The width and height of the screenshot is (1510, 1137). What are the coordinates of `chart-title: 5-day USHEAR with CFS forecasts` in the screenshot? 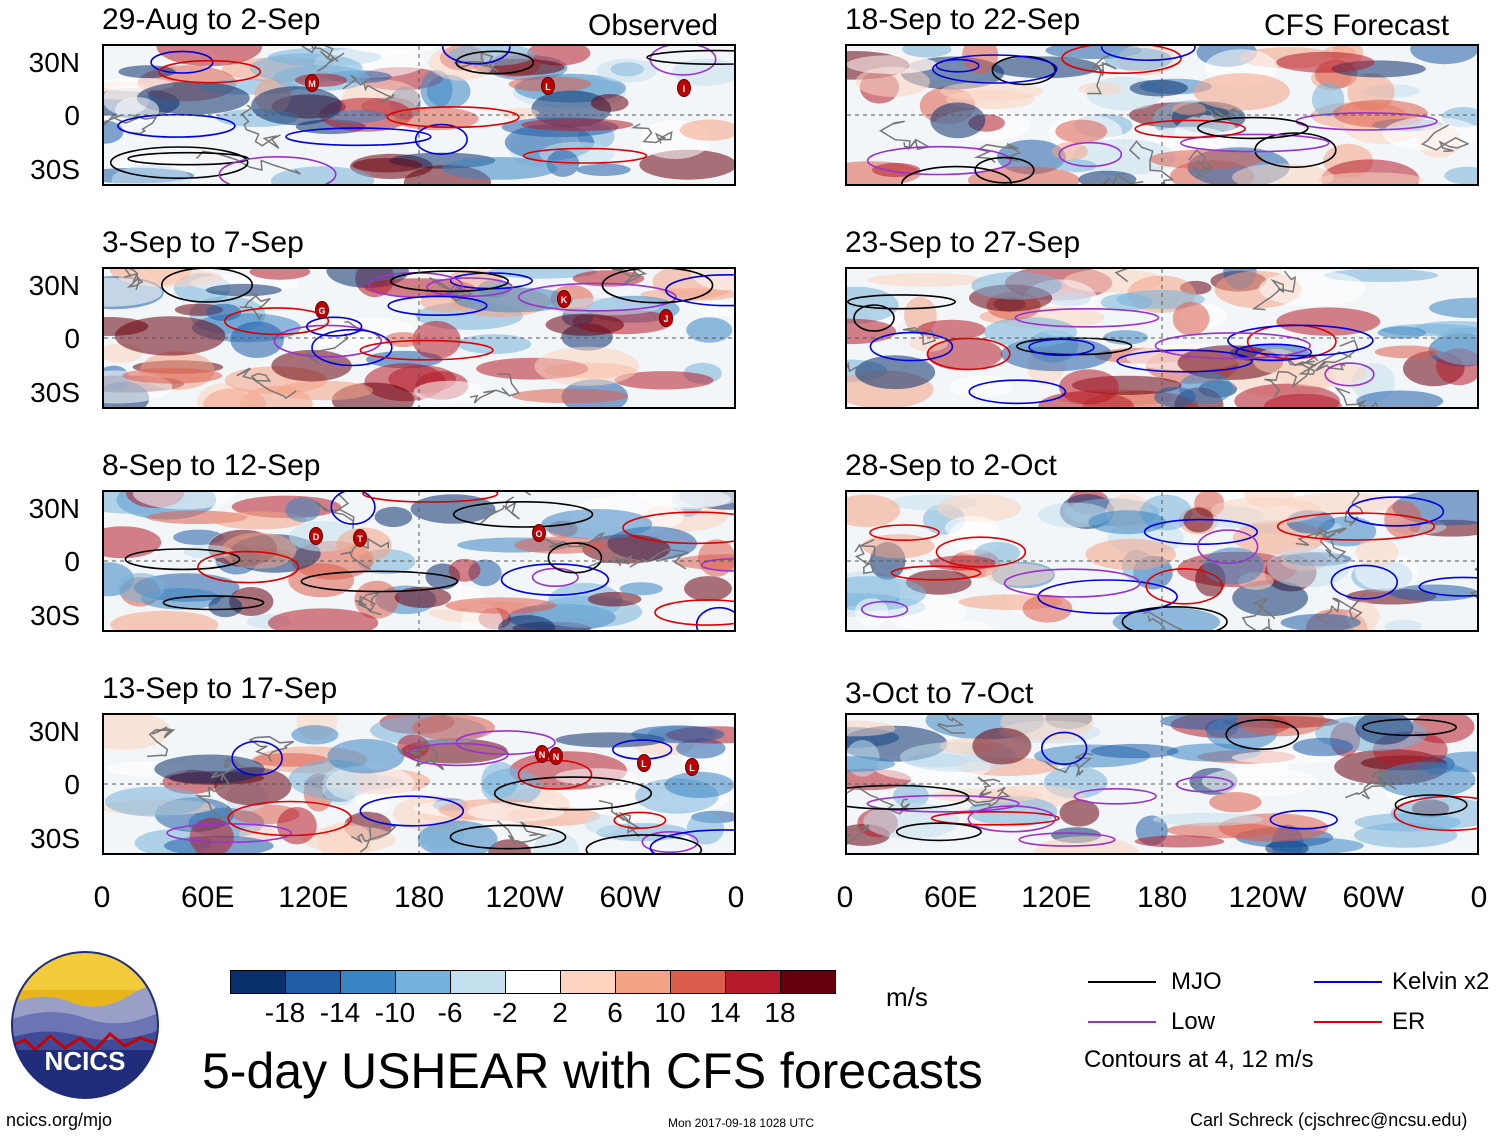 It's located at (592, 1071).